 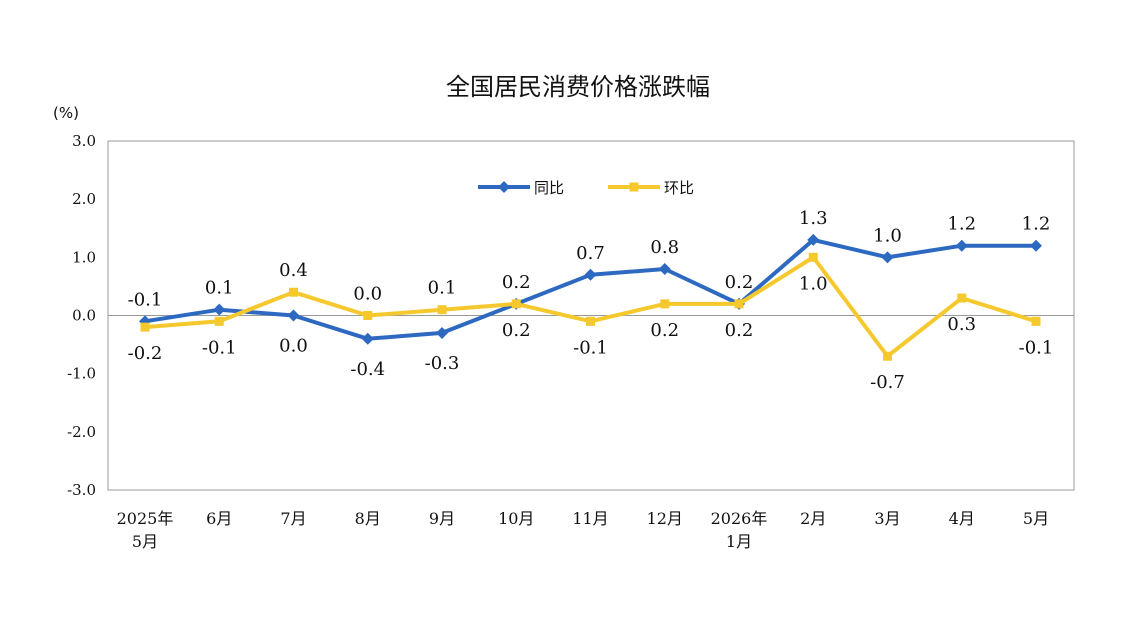 What do you see at coordinates (887, 235) in the screenshot?
I see `data-label-yoy: 1.0` at bounding box center [887, 235].